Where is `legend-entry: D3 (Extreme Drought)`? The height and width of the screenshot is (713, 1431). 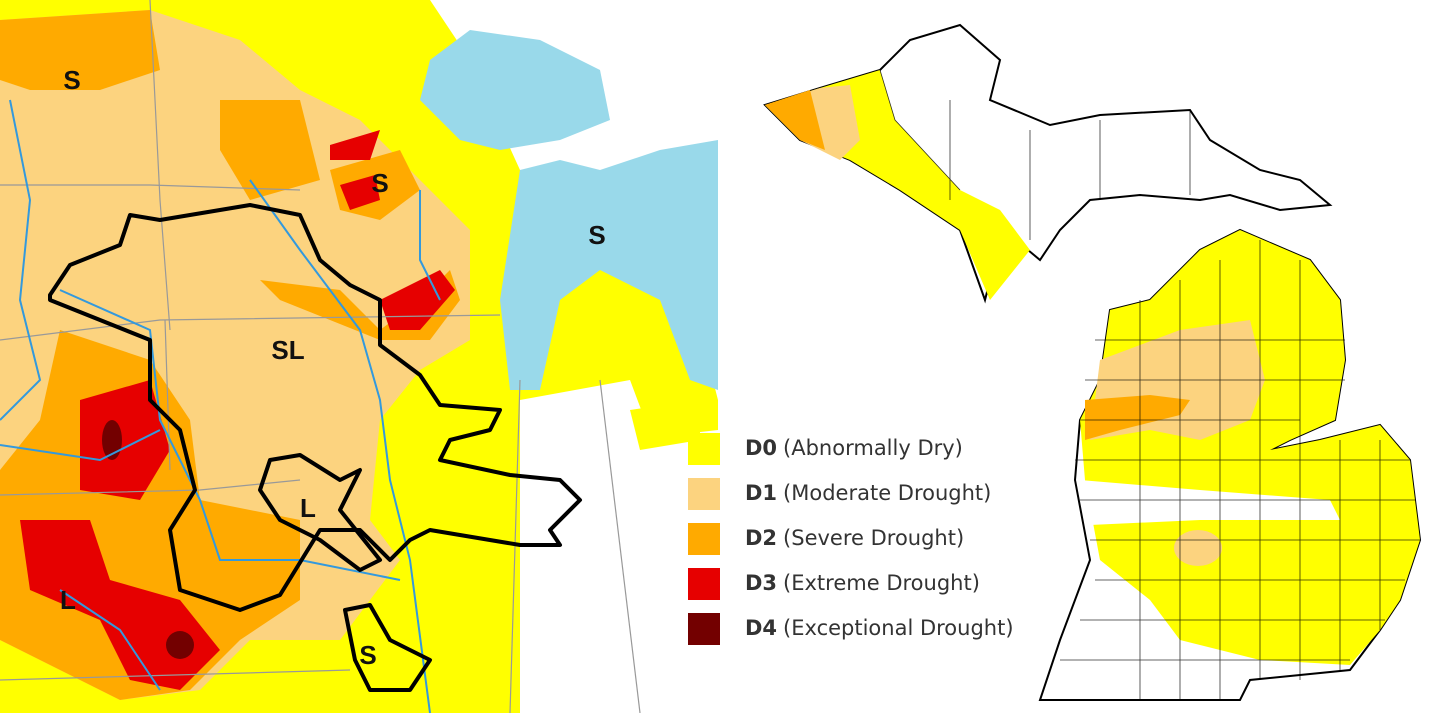
legend-entry: D3 (Extreme Drought) is located at coordinates (862, 583).